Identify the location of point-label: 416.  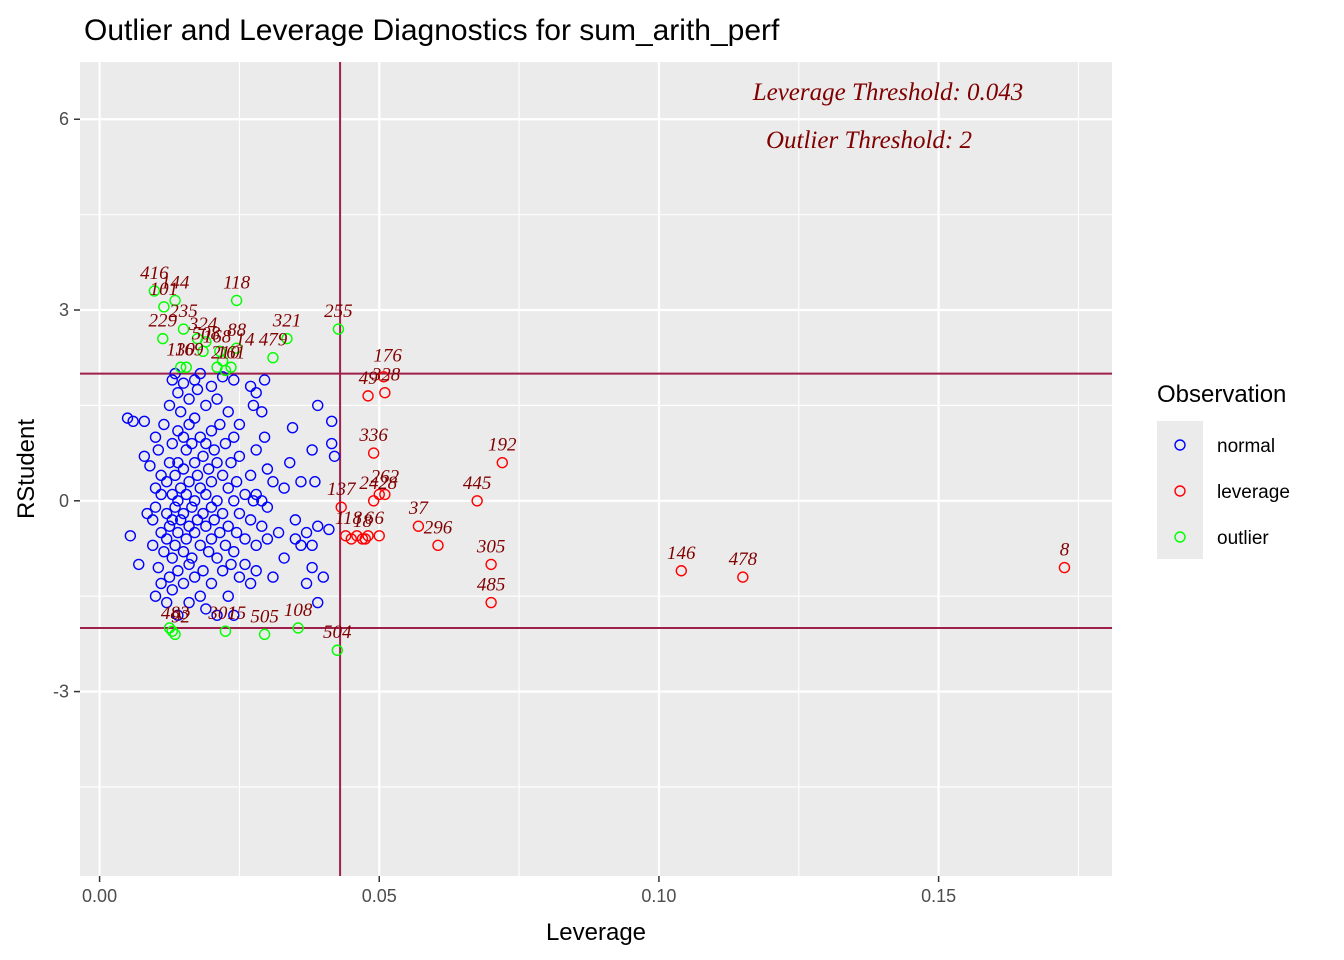
(154, 273).